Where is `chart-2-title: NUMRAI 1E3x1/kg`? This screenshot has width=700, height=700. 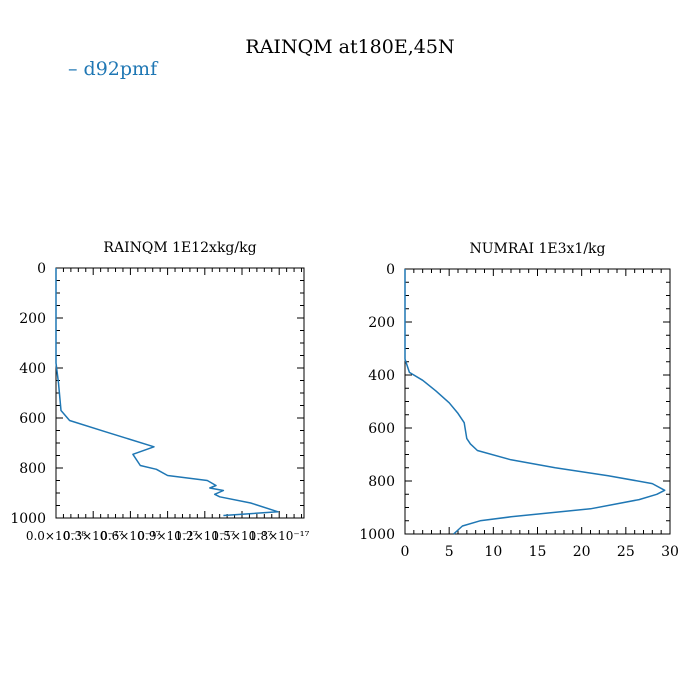
chart-2-title: NUMRAI 1E3x1/kg is located at coordinates (537, 249).